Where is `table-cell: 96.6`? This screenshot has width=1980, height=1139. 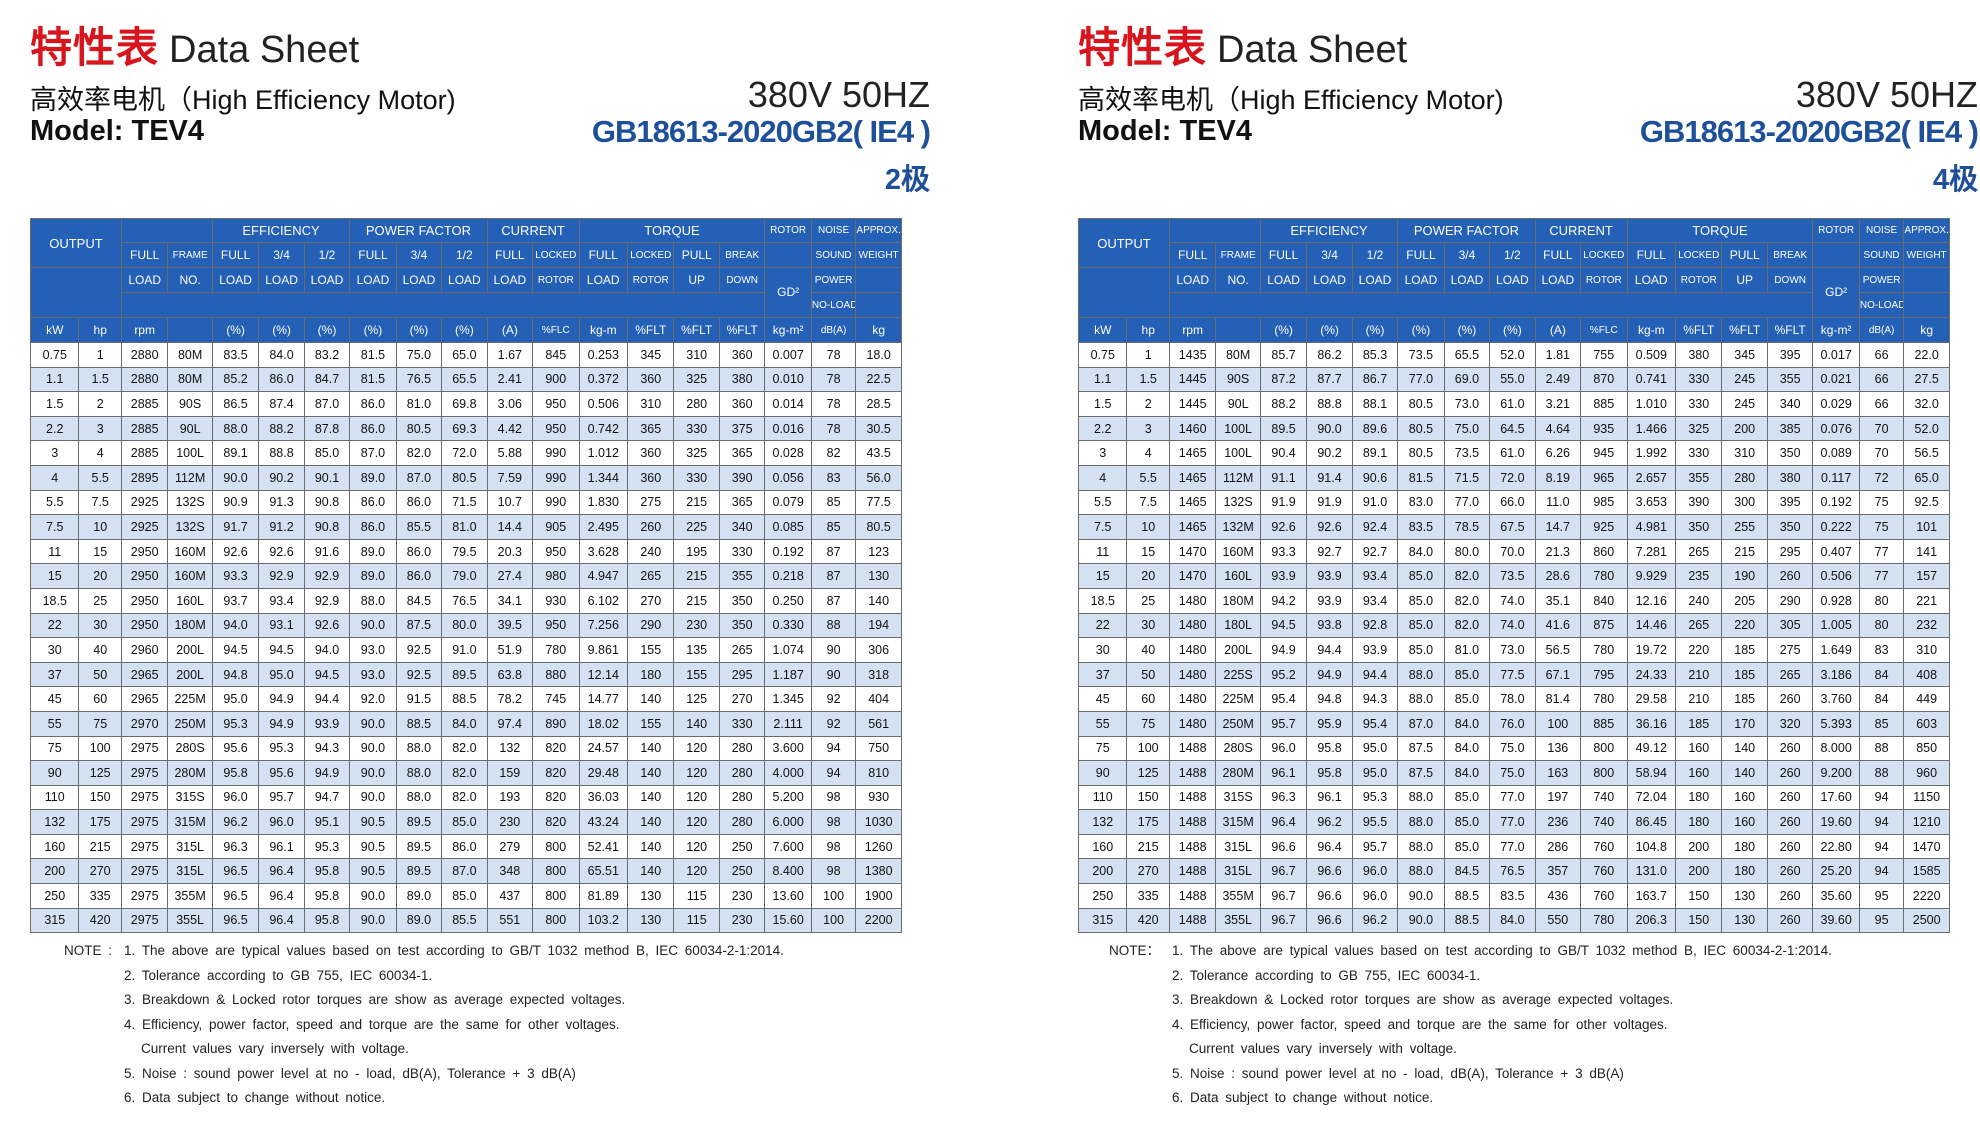 table-cell: 96.6 is located at coordinates (1329, 896).